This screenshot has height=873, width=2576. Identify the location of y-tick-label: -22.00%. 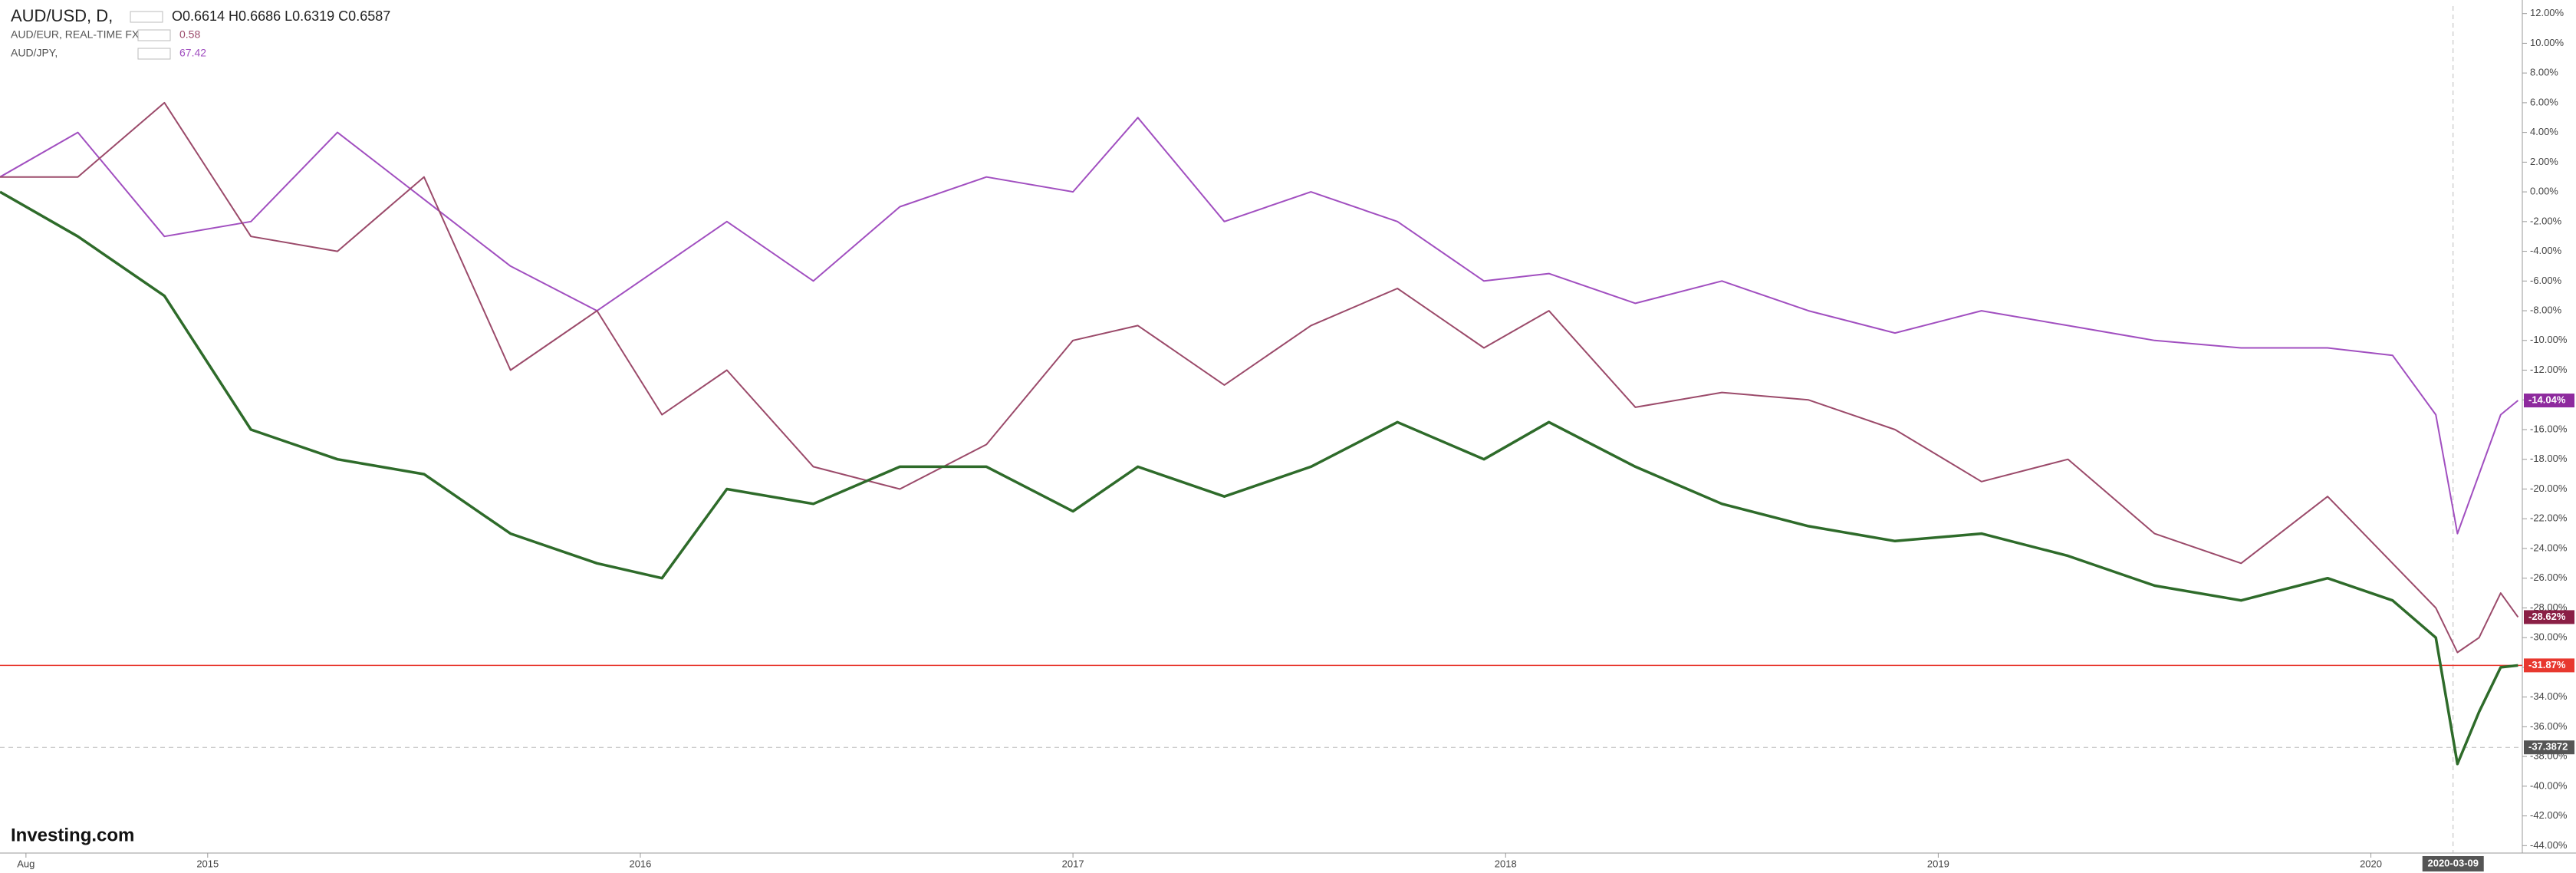
(2549, 518).